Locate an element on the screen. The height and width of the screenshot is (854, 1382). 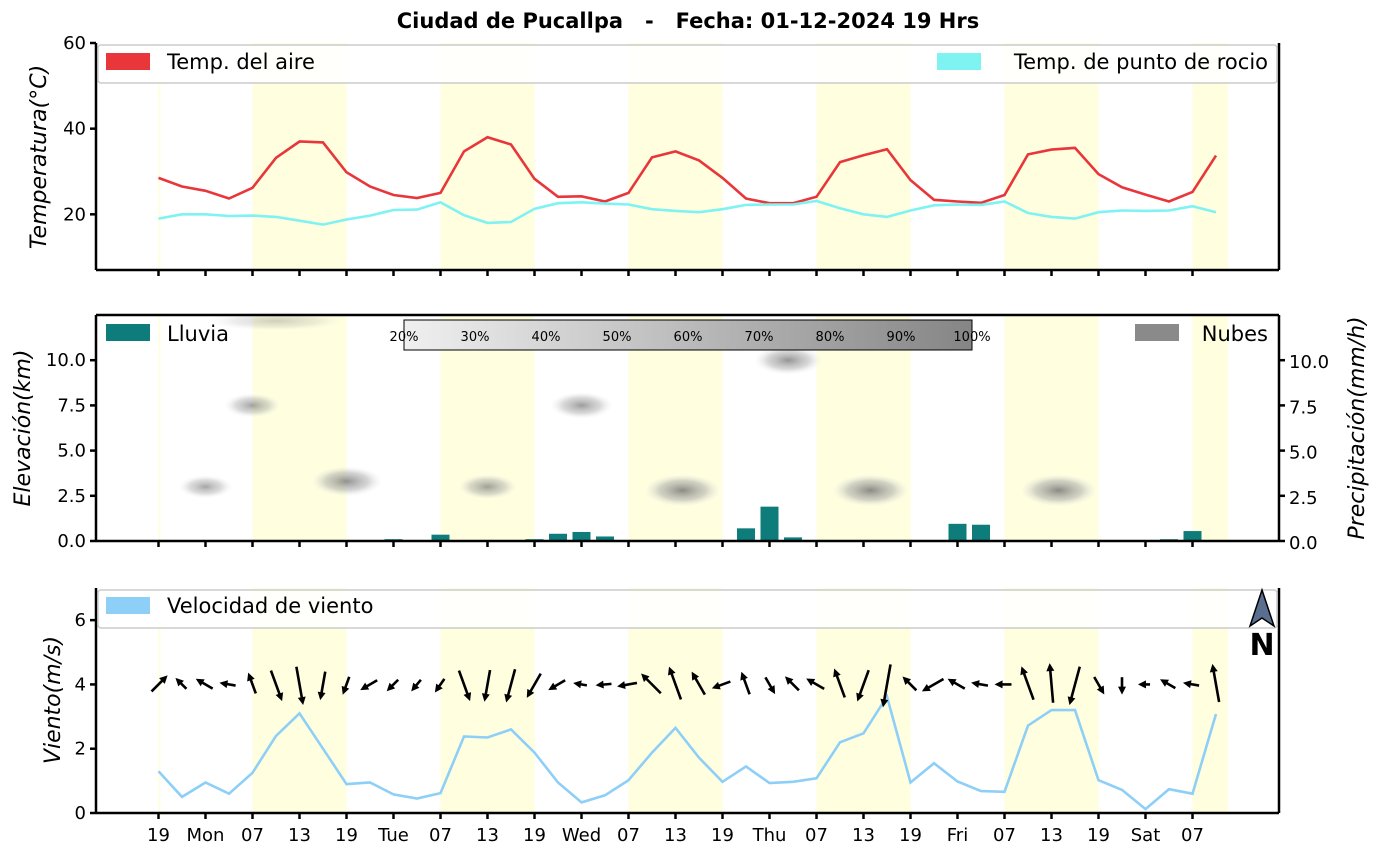
colorbar-label: 30% is located at coordinates (475, 337).